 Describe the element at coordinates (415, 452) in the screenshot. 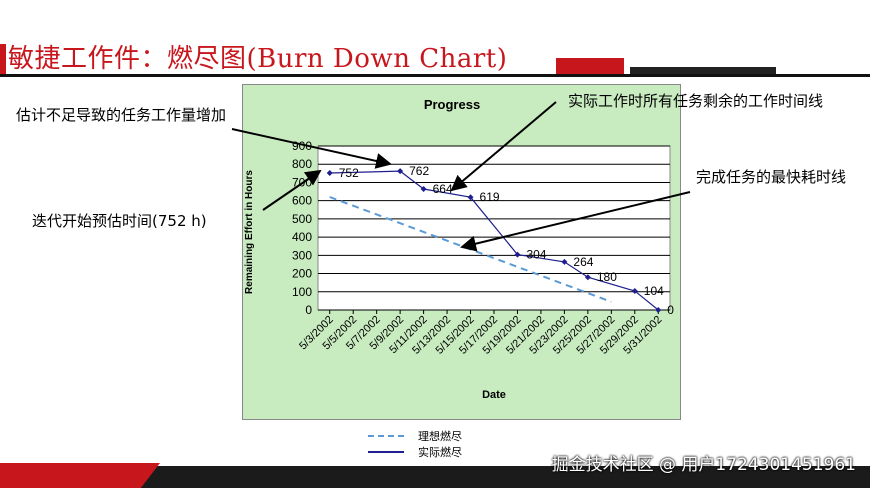

I see `legend-item-actual: 实际燃尽` at that location.